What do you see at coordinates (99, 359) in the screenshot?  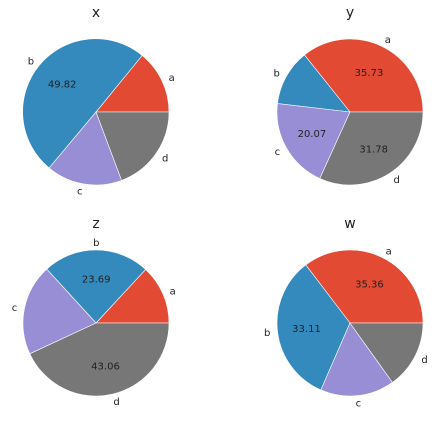 I see `pie-slice-z-d` at bounding box center [99, 359].